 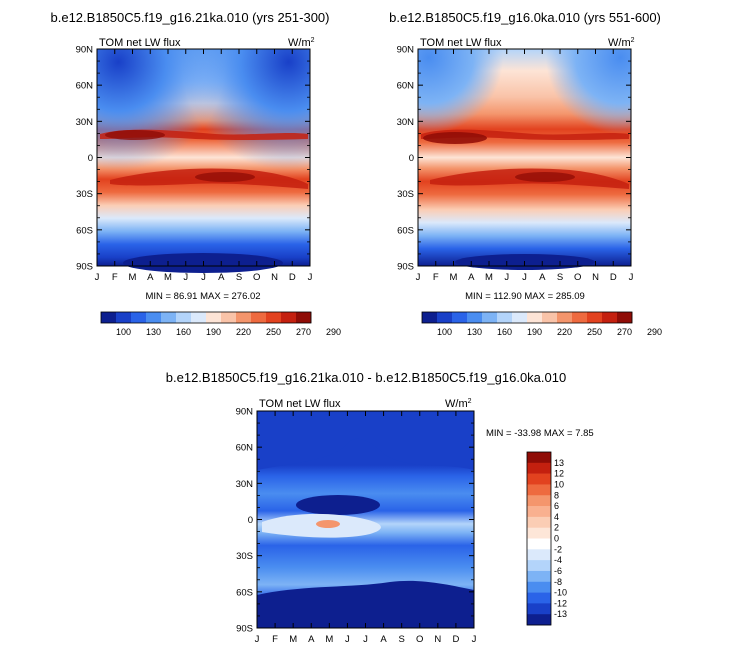 I want to click on panel-1-units: W/m2, so click(x=301, y=43).